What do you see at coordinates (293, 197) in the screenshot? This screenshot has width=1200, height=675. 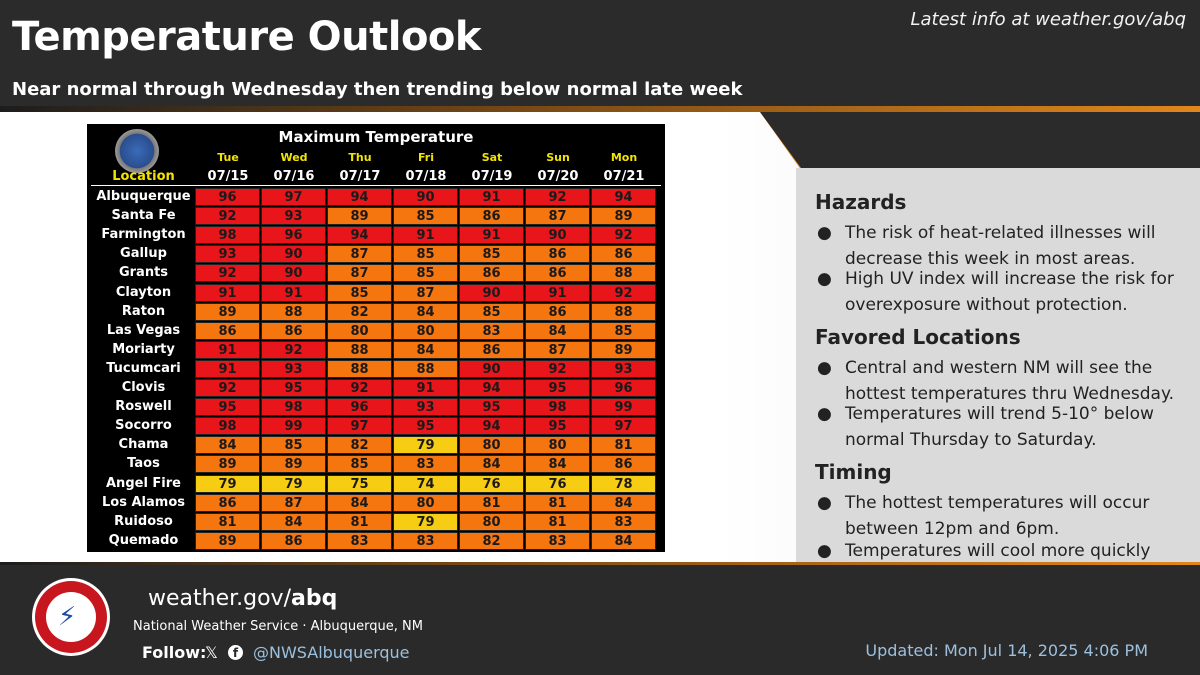 I see `temperature-cell: 97` at bounding box center [293, 197].